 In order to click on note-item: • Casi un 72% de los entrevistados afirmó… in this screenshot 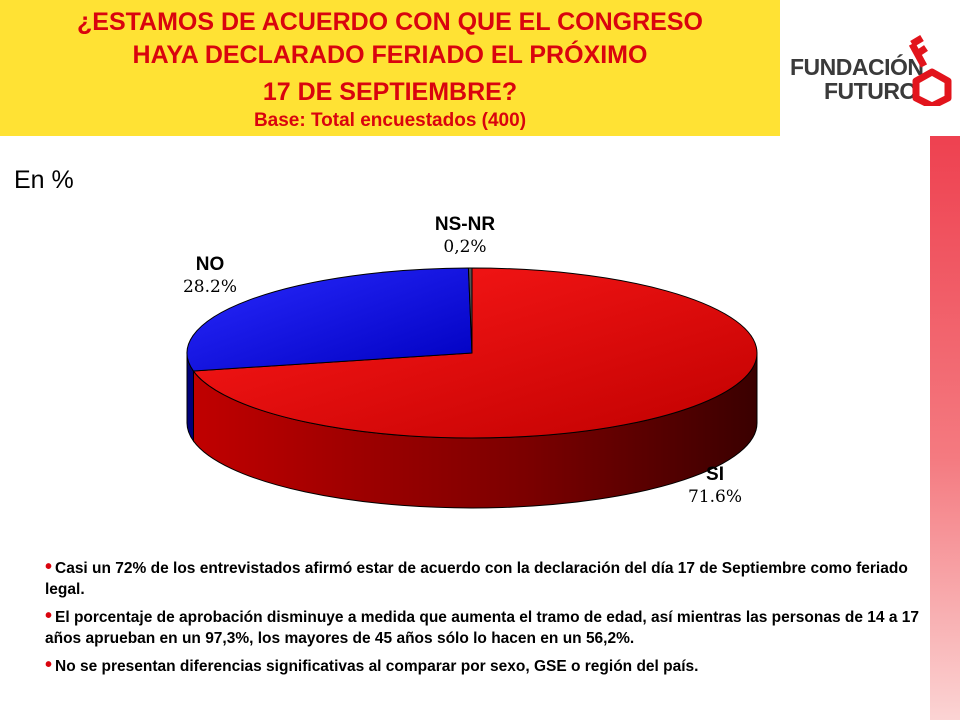, I will do `click(485, 578)`.